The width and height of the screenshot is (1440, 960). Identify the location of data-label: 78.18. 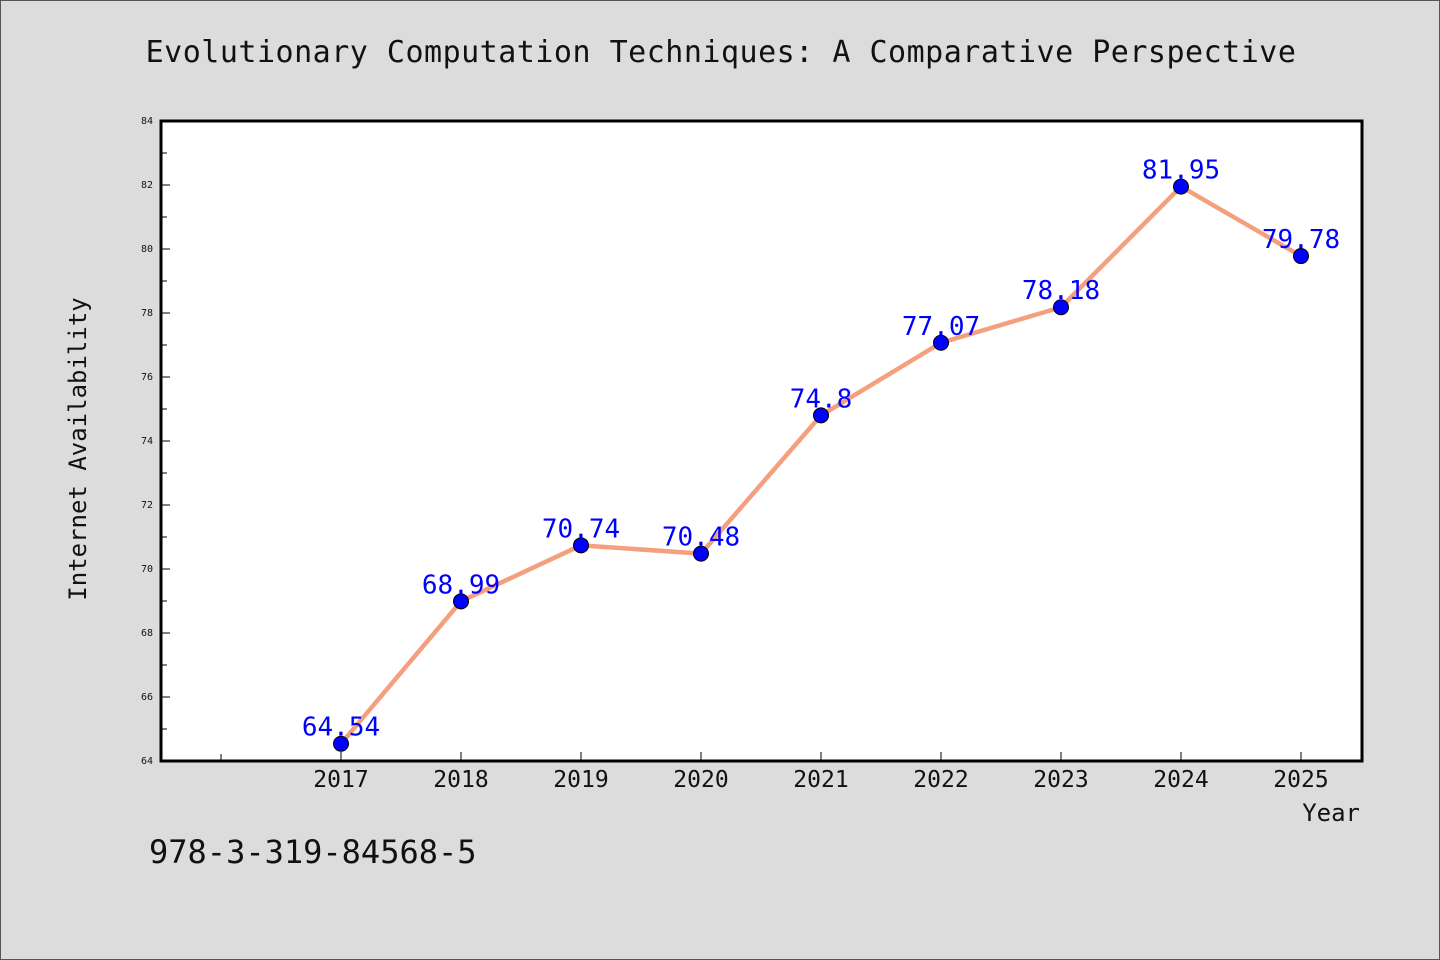
(1061, 291).